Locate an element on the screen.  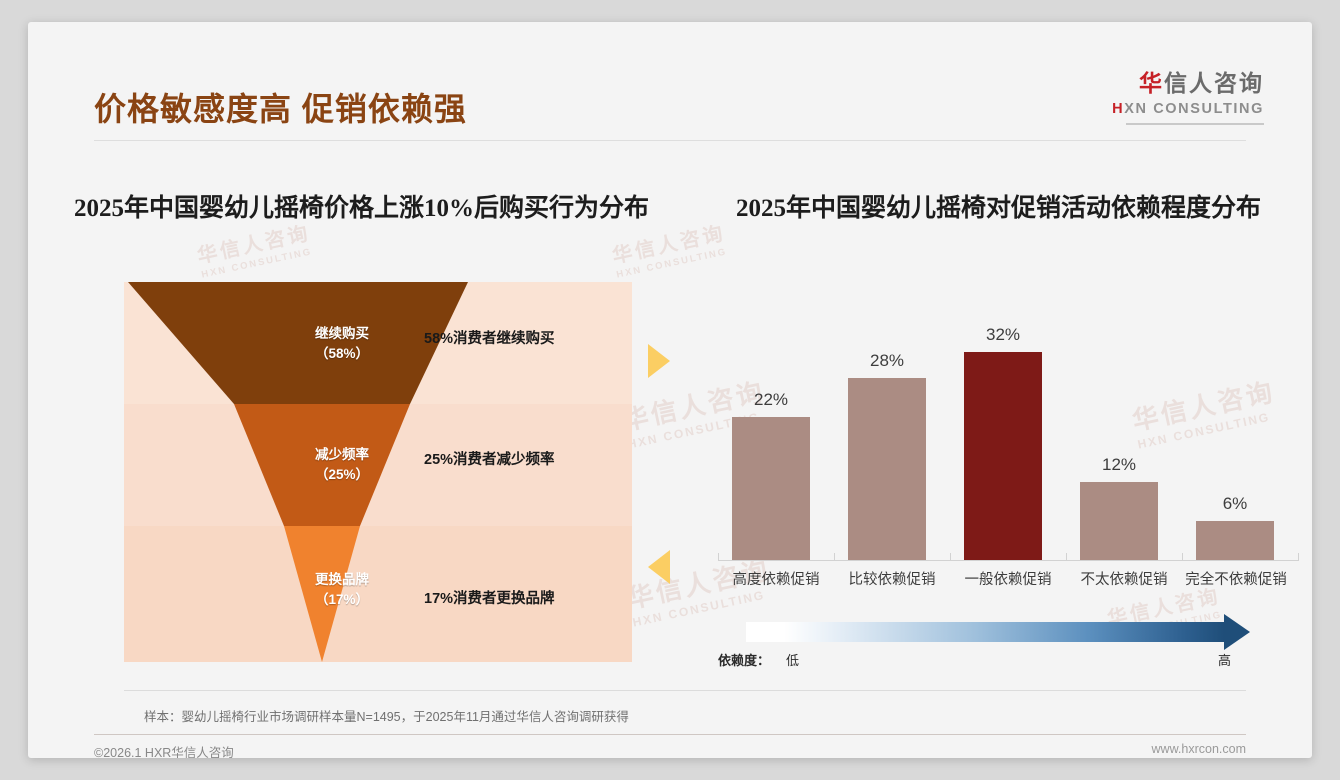
funnel-segment-2-label: 减少频率 （25%） is located at coordinates (342, 465).